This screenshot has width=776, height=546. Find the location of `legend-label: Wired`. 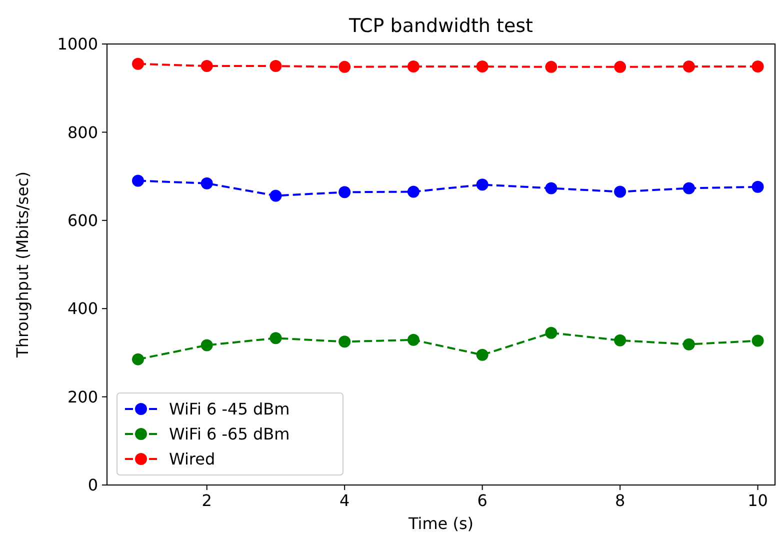

legend-label: Wired is located at coordinates (192, 459).